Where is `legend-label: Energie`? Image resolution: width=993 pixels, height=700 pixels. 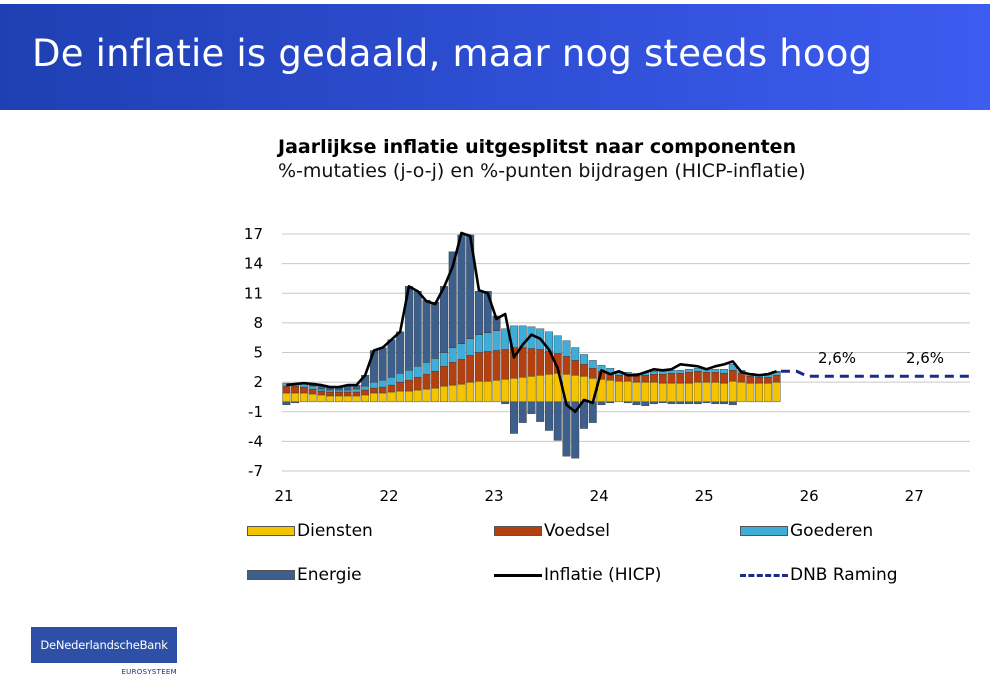
legend-label: Energie is located at coordinates (329, 575).